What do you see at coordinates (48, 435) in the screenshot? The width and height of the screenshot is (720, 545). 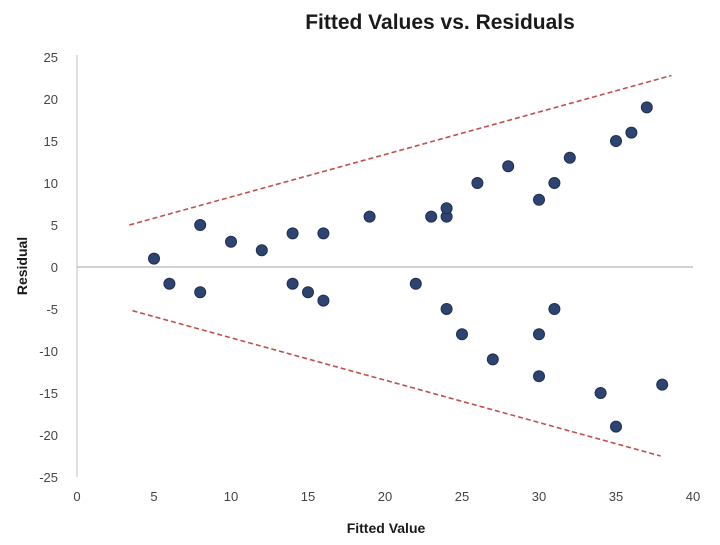 I see `y-tick-label: -20` at bounding box center [48, 435].